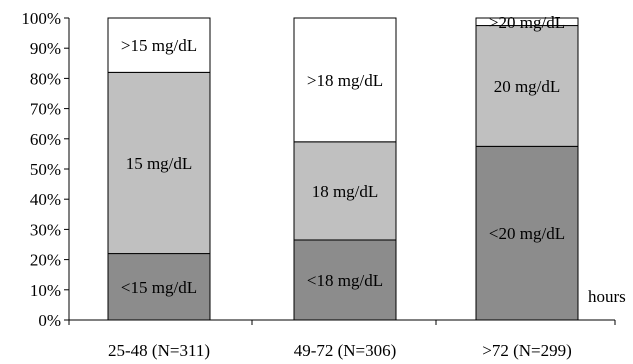  Describe the element at coordinates (607, 296) in the screenshot. I see `x-unit-label: hours` at that location.